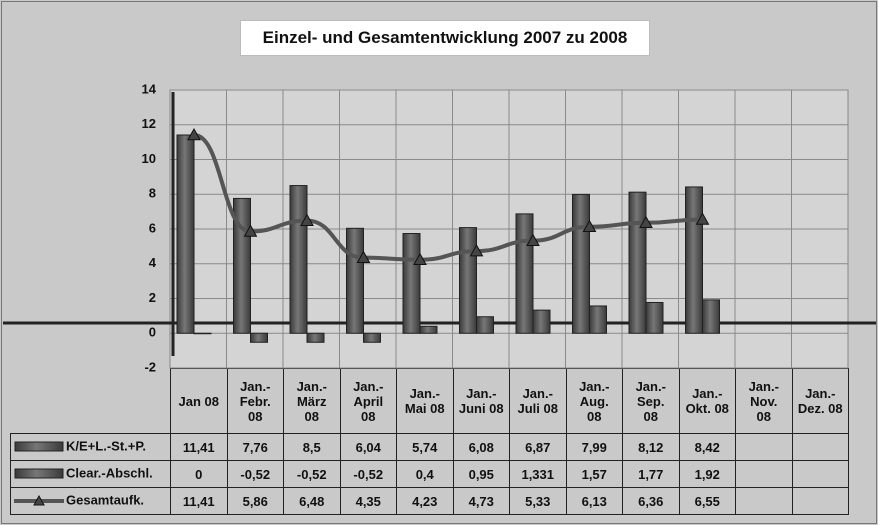  Describe the element at coordinates (152, 297) in the screenshot. I see `y-tick-label: 2` at that location.